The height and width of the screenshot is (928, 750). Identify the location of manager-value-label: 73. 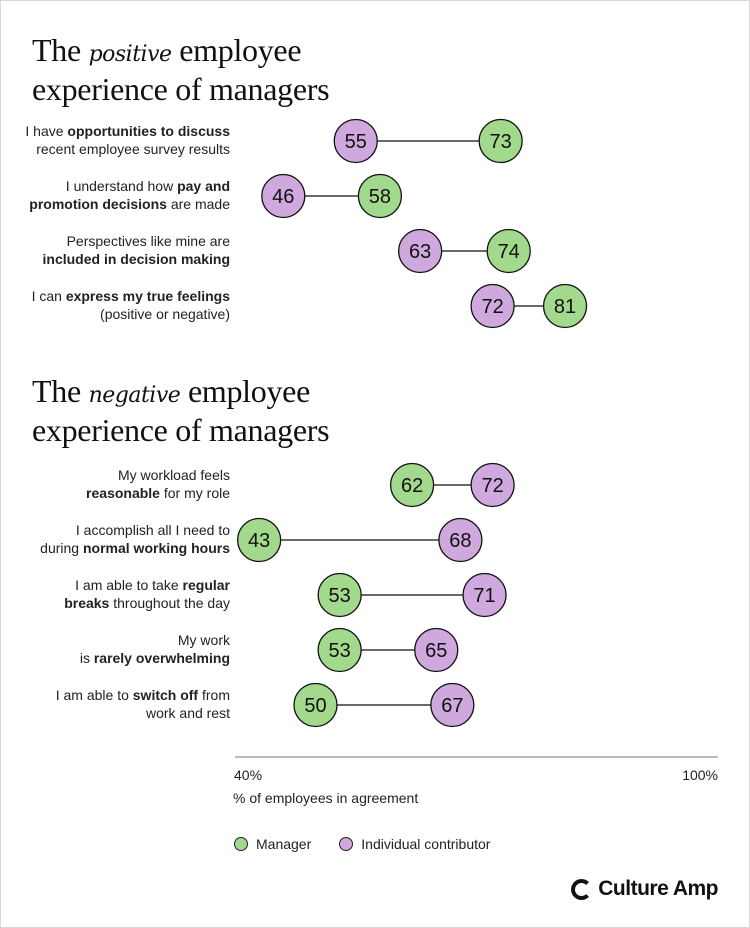
(501, 142).